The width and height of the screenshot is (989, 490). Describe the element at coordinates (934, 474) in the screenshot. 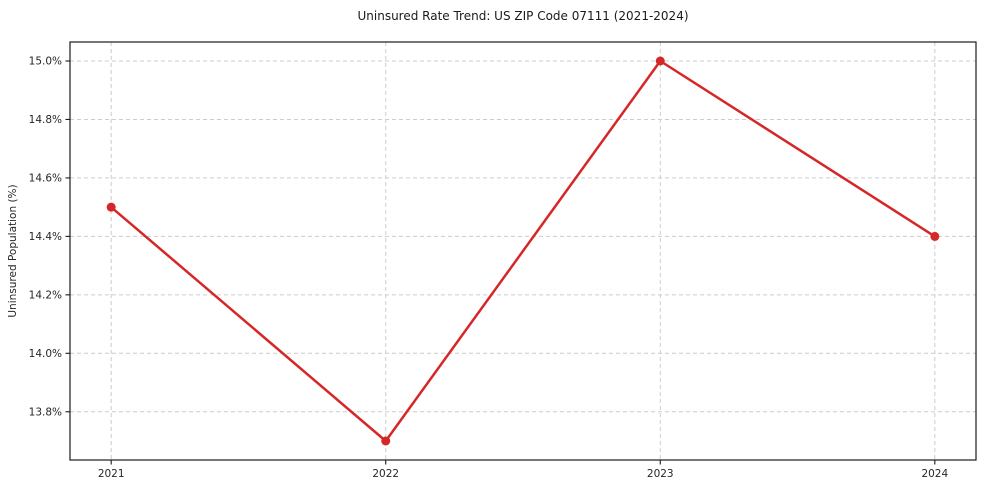

I see `x-tick-label: 2024` at that location.